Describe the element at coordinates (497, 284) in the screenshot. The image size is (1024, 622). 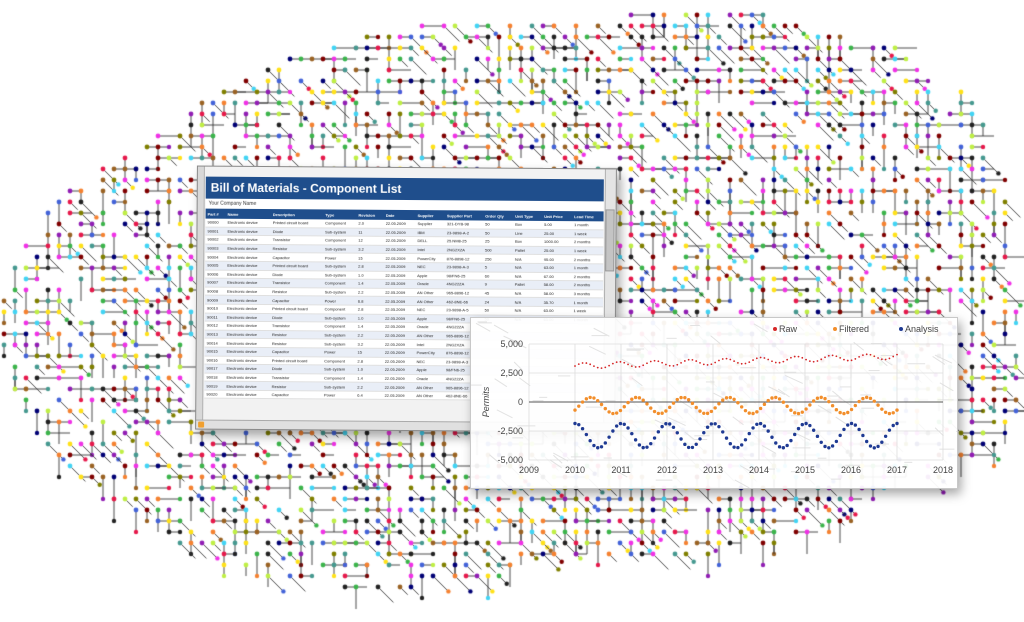
I see `table-cell: 9` at that location.